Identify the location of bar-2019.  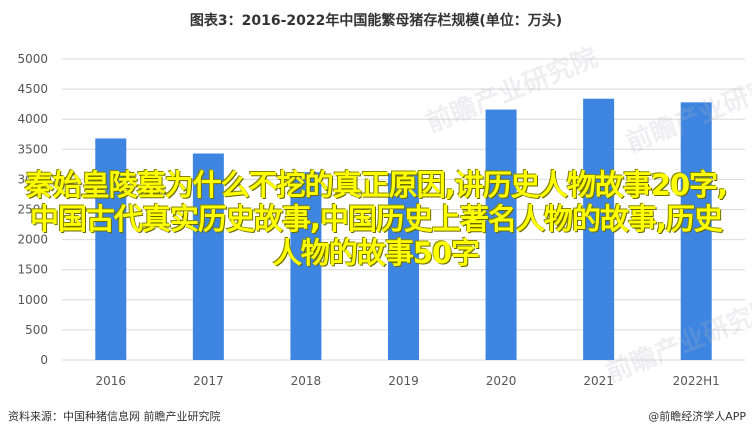
(403, 266).